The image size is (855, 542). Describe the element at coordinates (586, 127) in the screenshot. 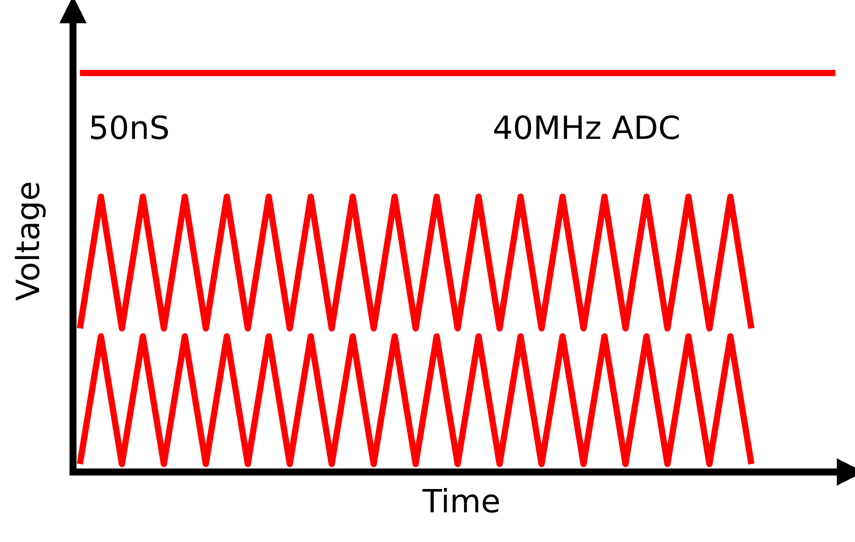

I see `annotation: 40MHz ADC` at that location.